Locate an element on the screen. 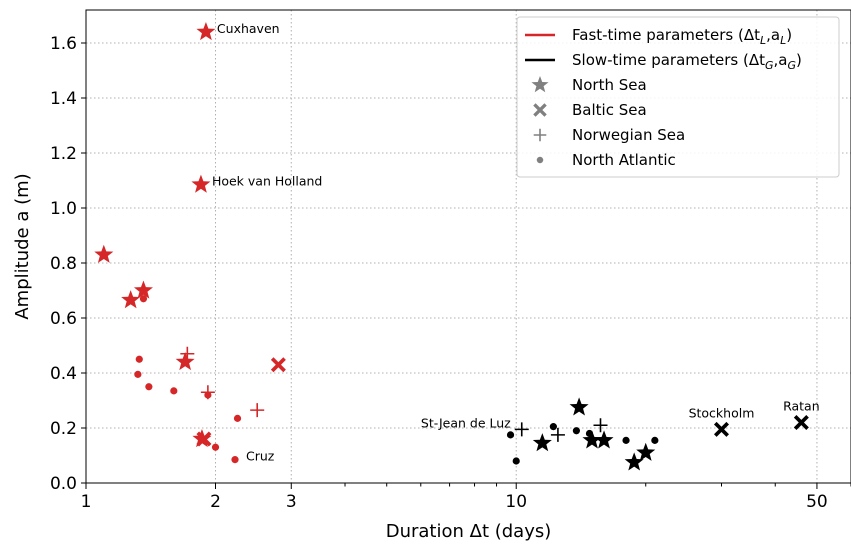  x-tick-label: 3 is located at coordinates (291, 502).